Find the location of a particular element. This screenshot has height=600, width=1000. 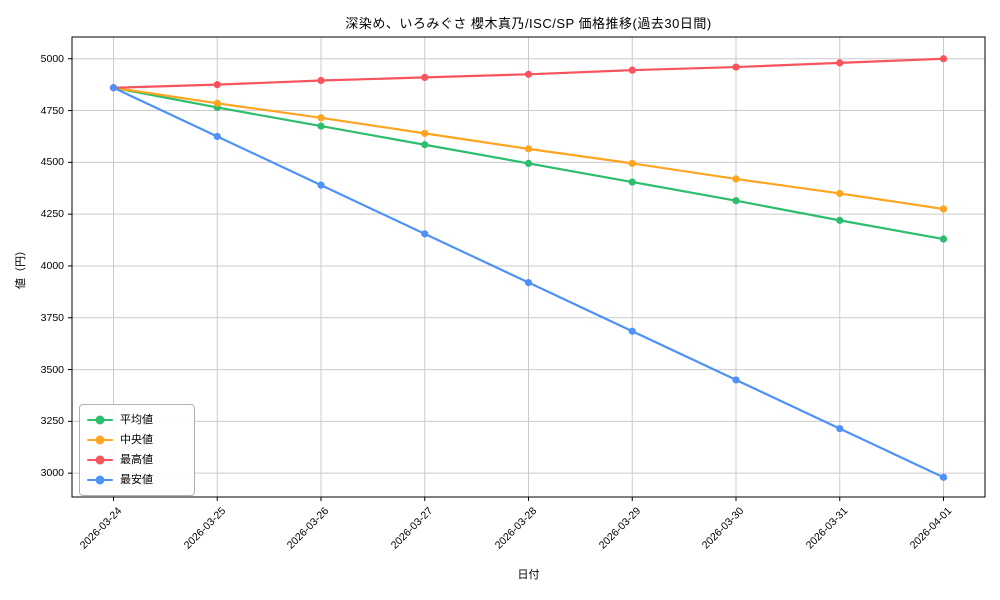

legend-item: 最安値 is located at coordinates (136, 480).